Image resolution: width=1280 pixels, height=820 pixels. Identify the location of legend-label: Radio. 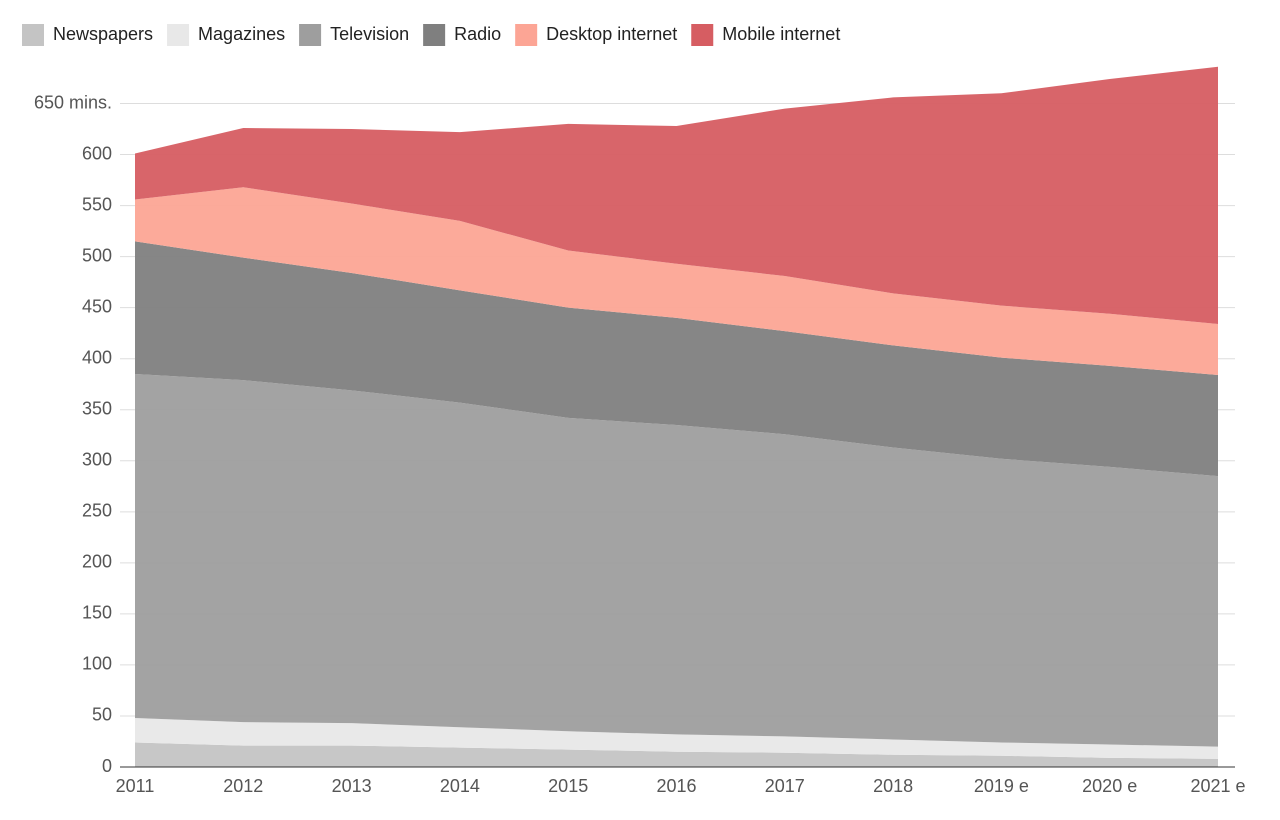
(477, 34).